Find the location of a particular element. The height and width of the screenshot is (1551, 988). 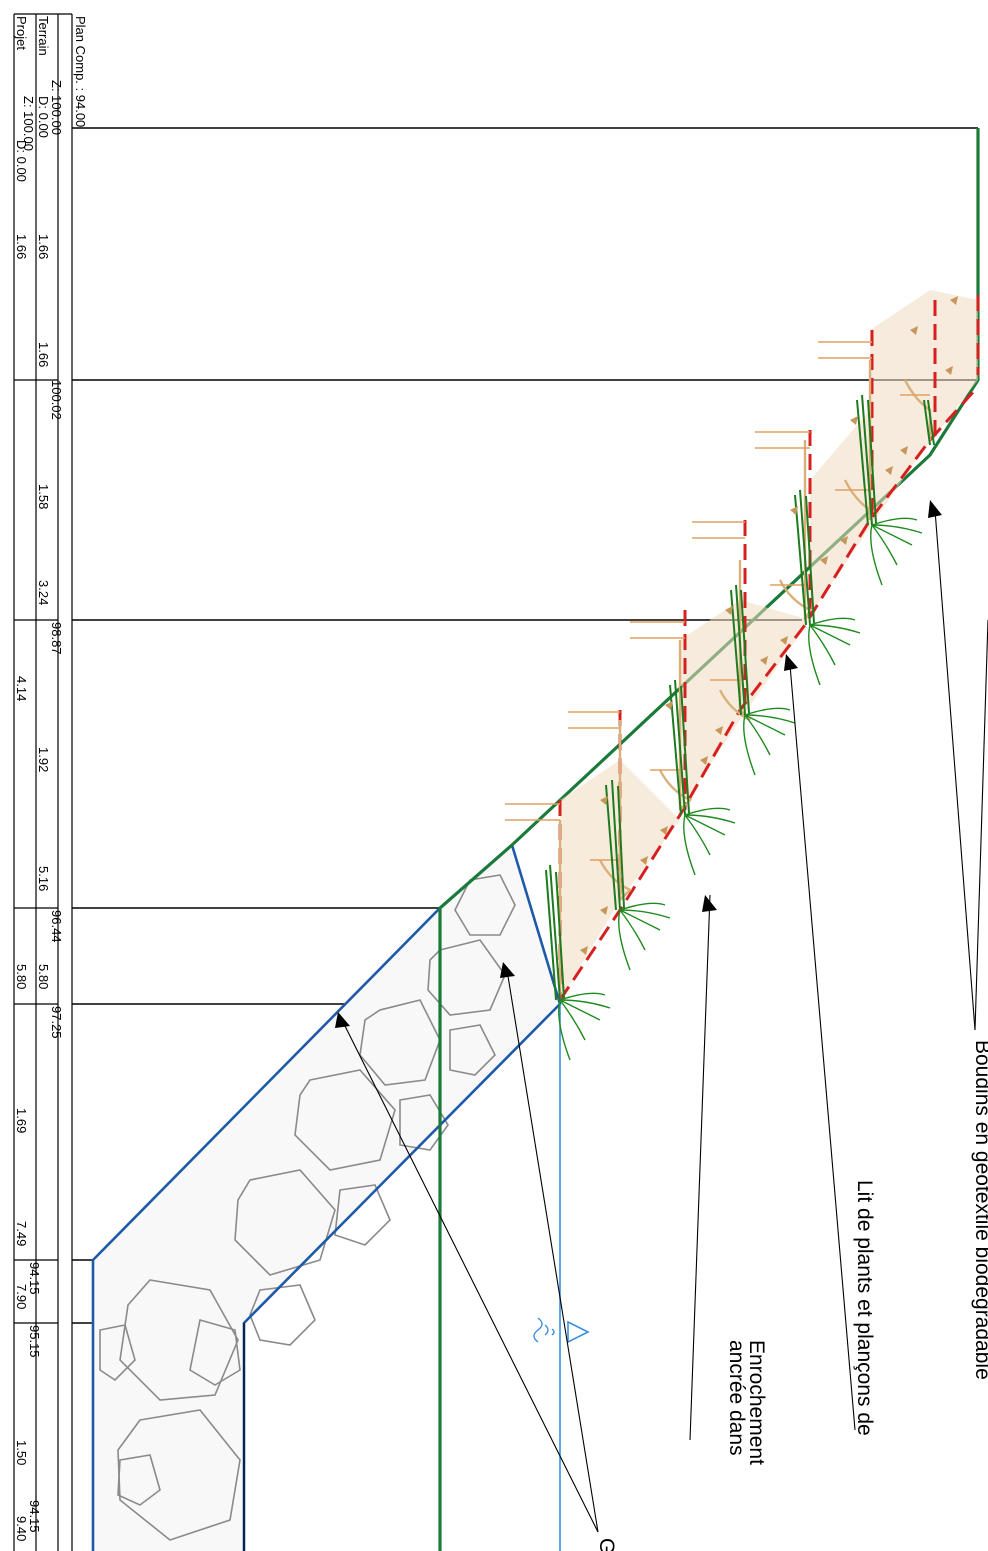

water is located at coordinates (561, 1277).